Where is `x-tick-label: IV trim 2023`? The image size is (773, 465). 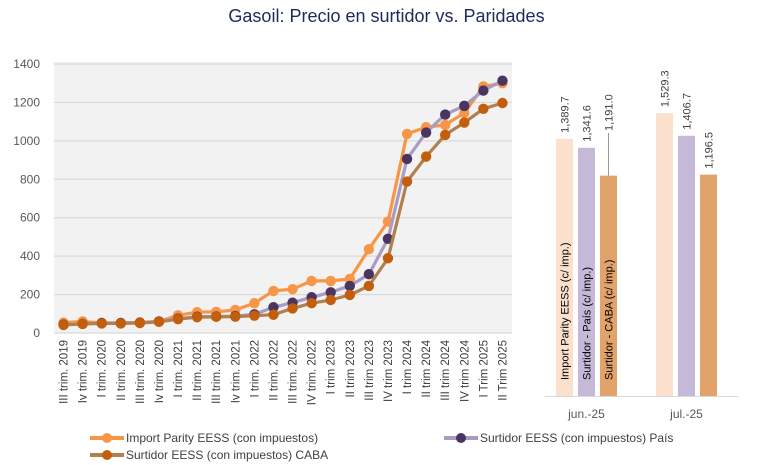
x-tick-label: IV trim 2023 is located at coordinates (389, 371).